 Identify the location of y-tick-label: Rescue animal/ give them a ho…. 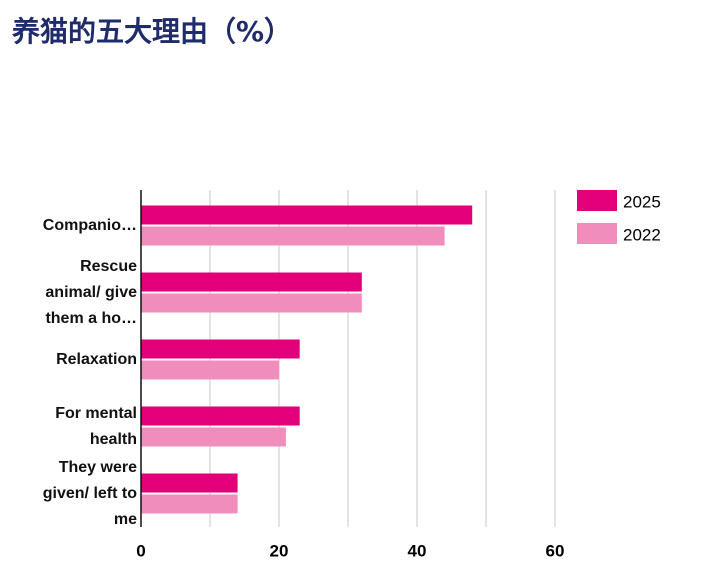
(91, 292).